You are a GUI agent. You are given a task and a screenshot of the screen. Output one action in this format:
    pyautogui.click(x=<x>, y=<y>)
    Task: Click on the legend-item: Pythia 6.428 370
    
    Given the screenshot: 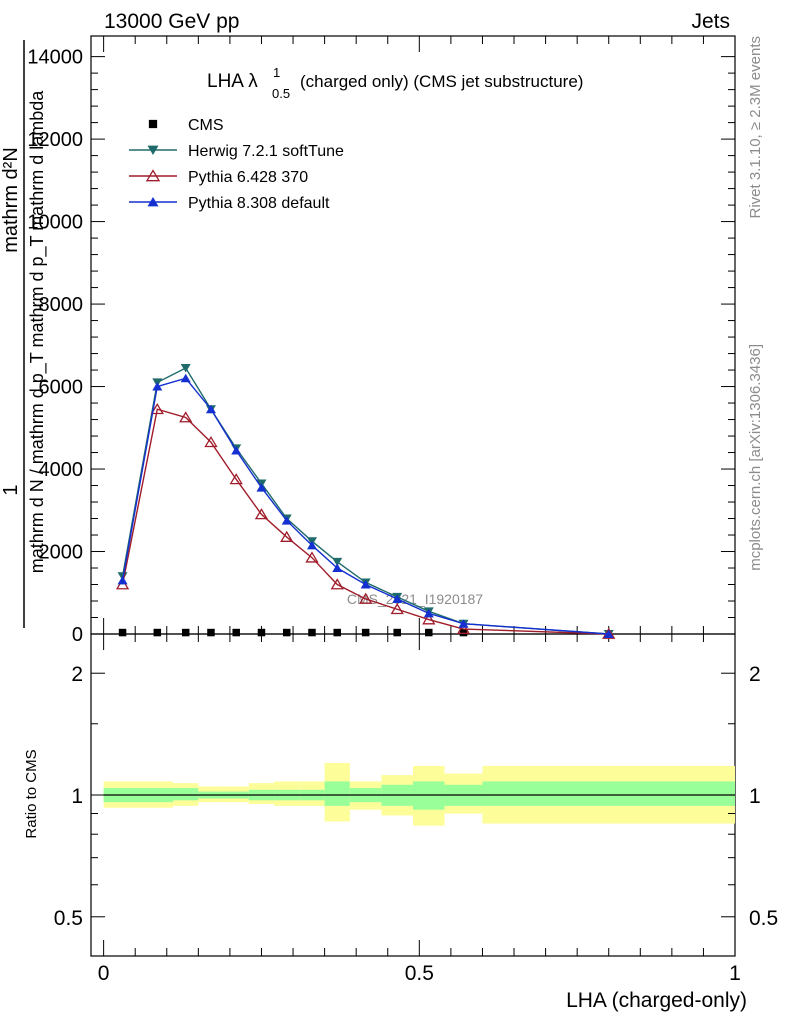 What is the action you would take?
    pyautogui.click(x=218, y=177)
    